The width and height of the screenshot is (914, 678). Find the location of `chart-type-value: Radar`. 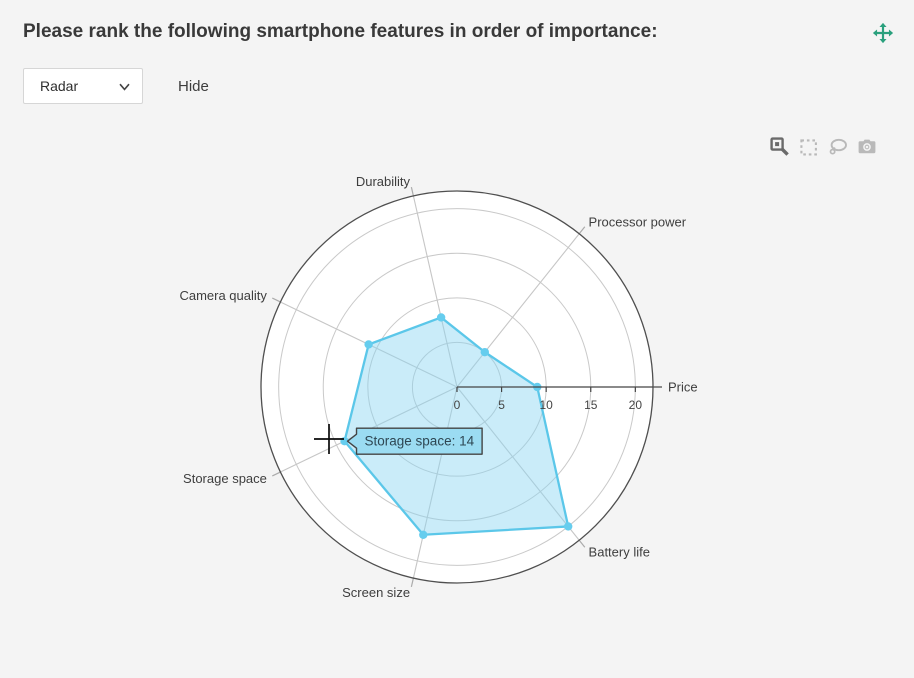

chart-type-value: Radar is located at coordinates (59, 86).